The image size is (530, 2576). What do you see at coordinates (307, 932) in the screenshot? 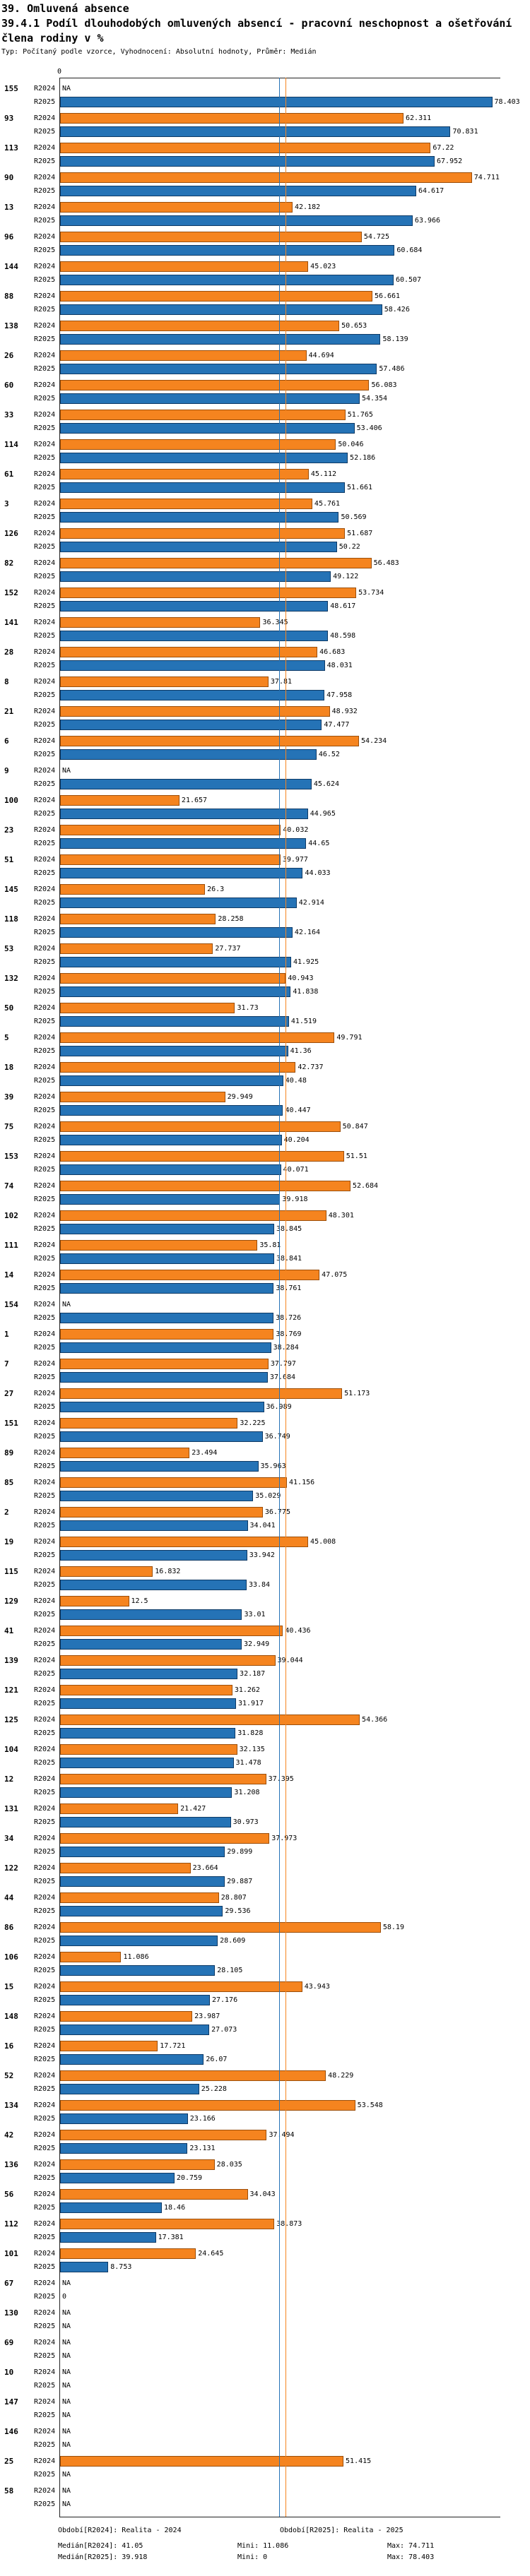
I see `value-label-r2025: 42.164` at bounding box center [307, 932].